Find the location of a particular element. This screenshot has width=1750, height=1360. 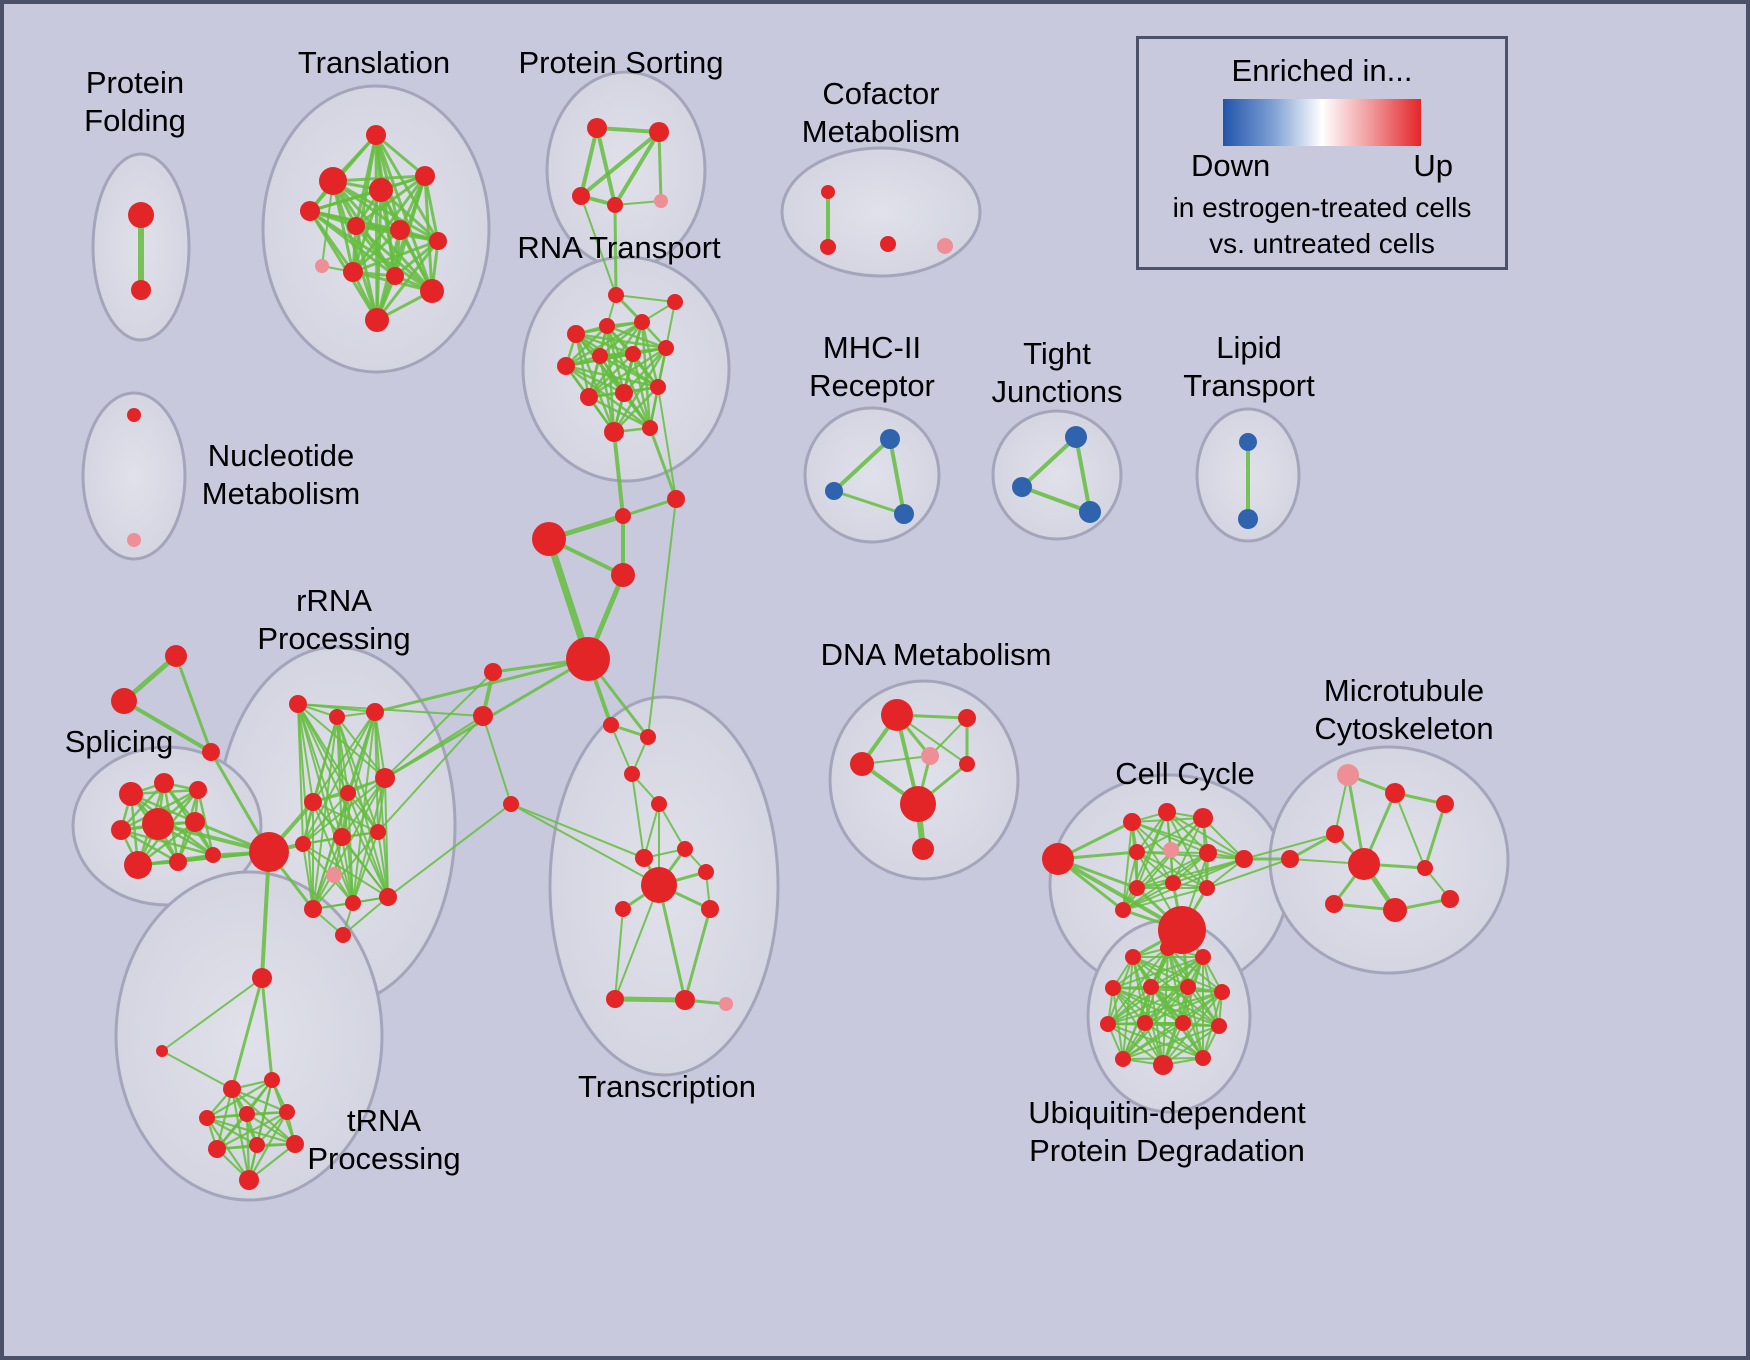

cluster-ellipse-trna-processing is located at coordinates (249, 1036).